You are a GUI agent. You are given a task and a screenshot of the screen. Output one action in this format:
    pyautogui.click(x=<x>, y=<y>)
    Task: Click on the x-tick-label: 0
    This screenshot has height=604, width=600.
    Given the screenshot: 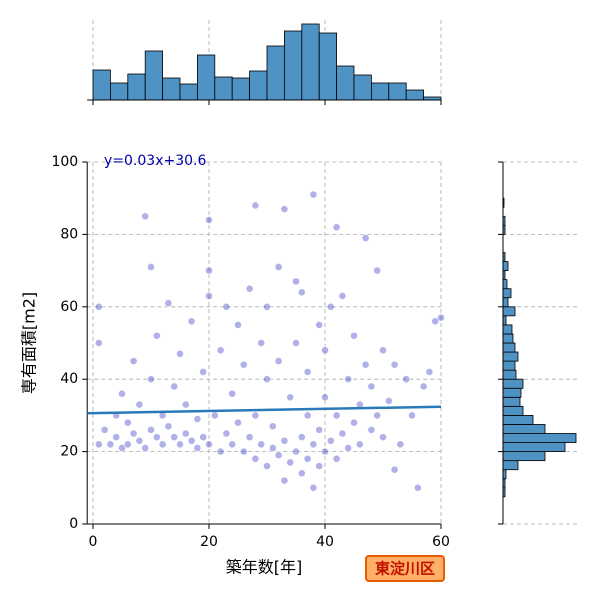 What is the action you would take?
    pyautogui.click(x=93, y=542)
    